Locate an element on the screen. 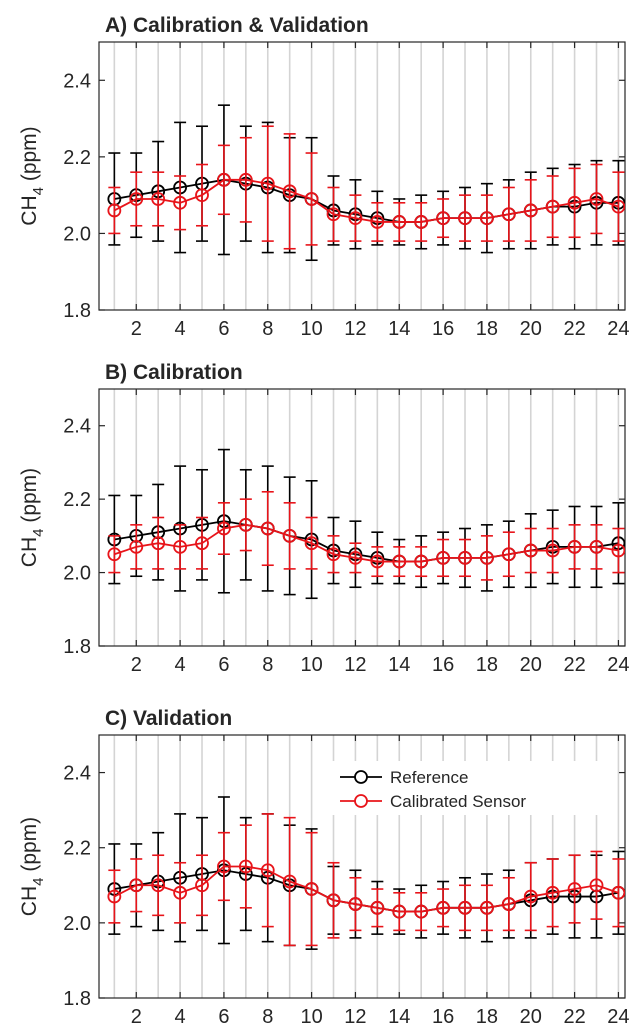  legend-background is located at coordinates (467, 788).